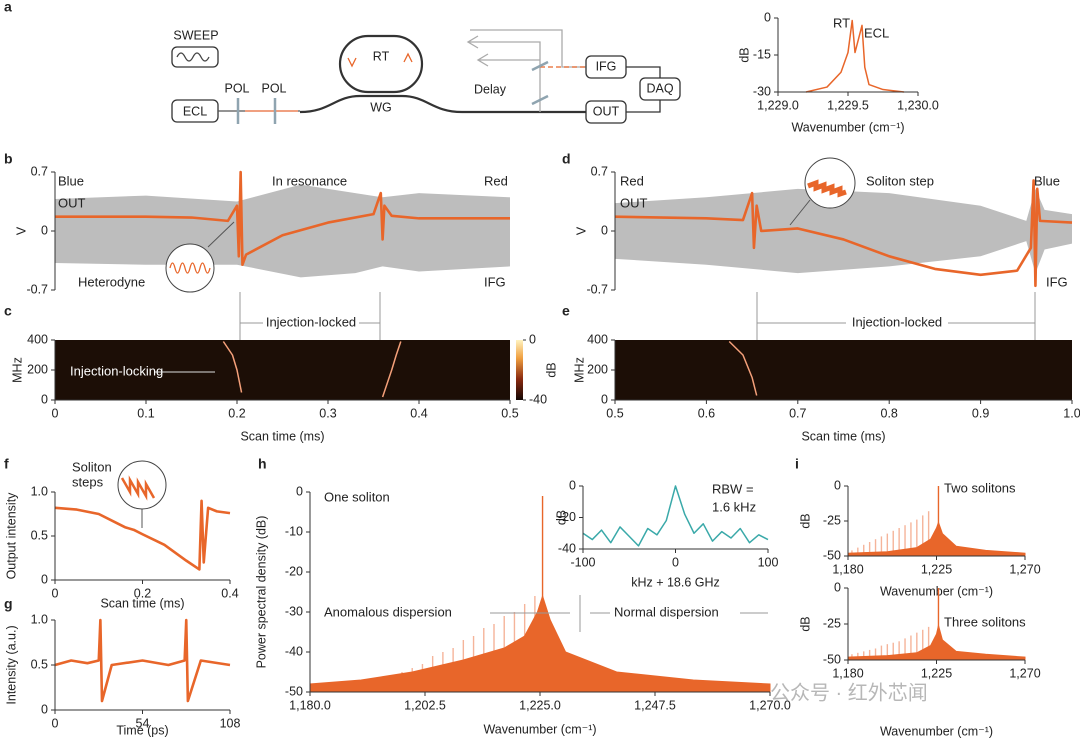  I want to click on x-tick-label: 100, so click(768, 562).